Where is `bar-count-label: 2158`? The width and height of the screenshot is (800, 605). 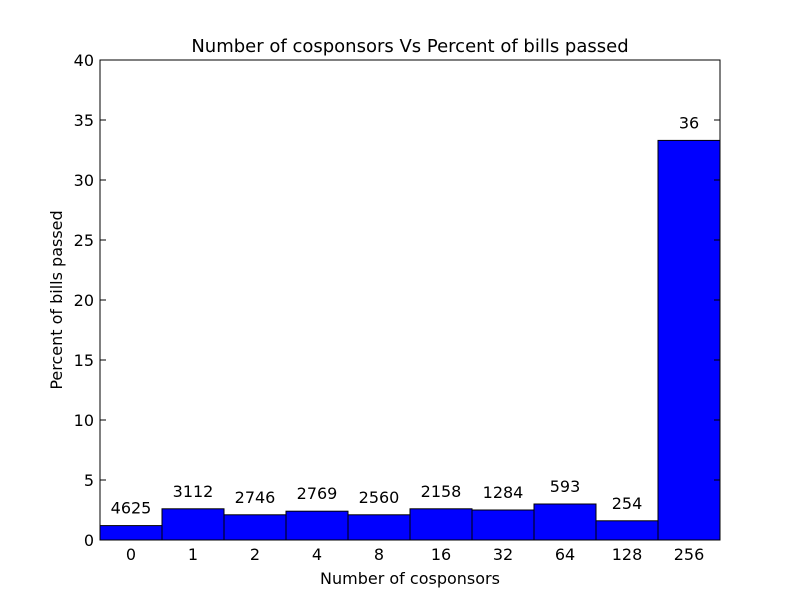 bar-count-label: 2158 is located at coordinates (441, 491).